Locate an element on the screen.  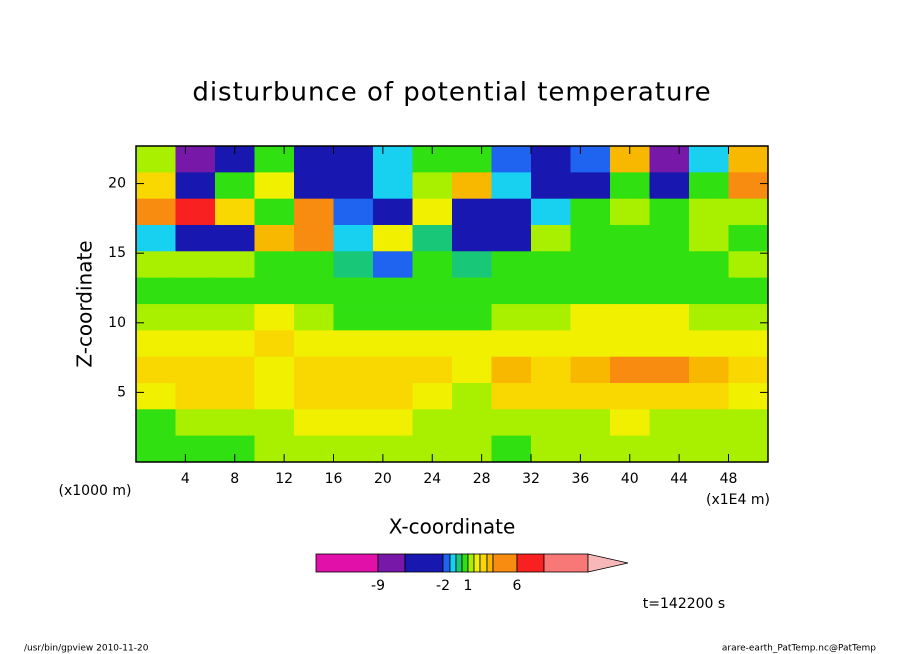
colorbar-tick-label: 6 is located at coordinates (517, 586).